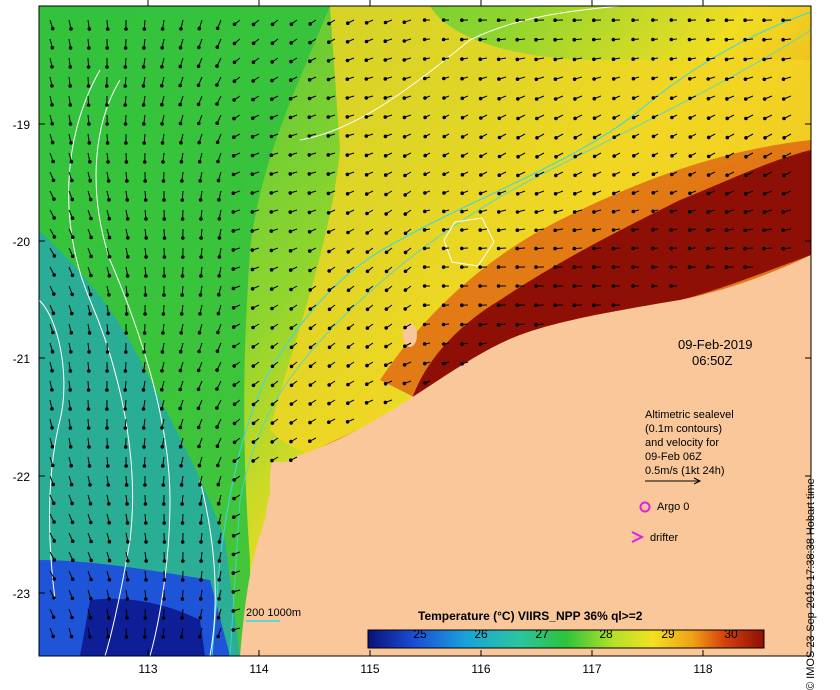 Image resolution: width=840 pixels, height=690 pixels. I want to click on lon-tick-label: 113, so click(148, 669).